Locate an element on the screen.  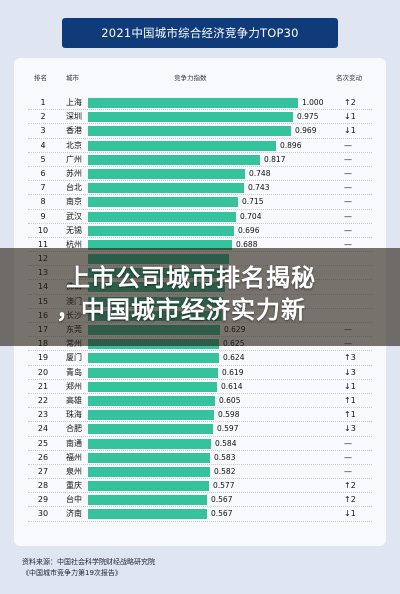
city-cell: 南通 is located at coordinates (74, 443).